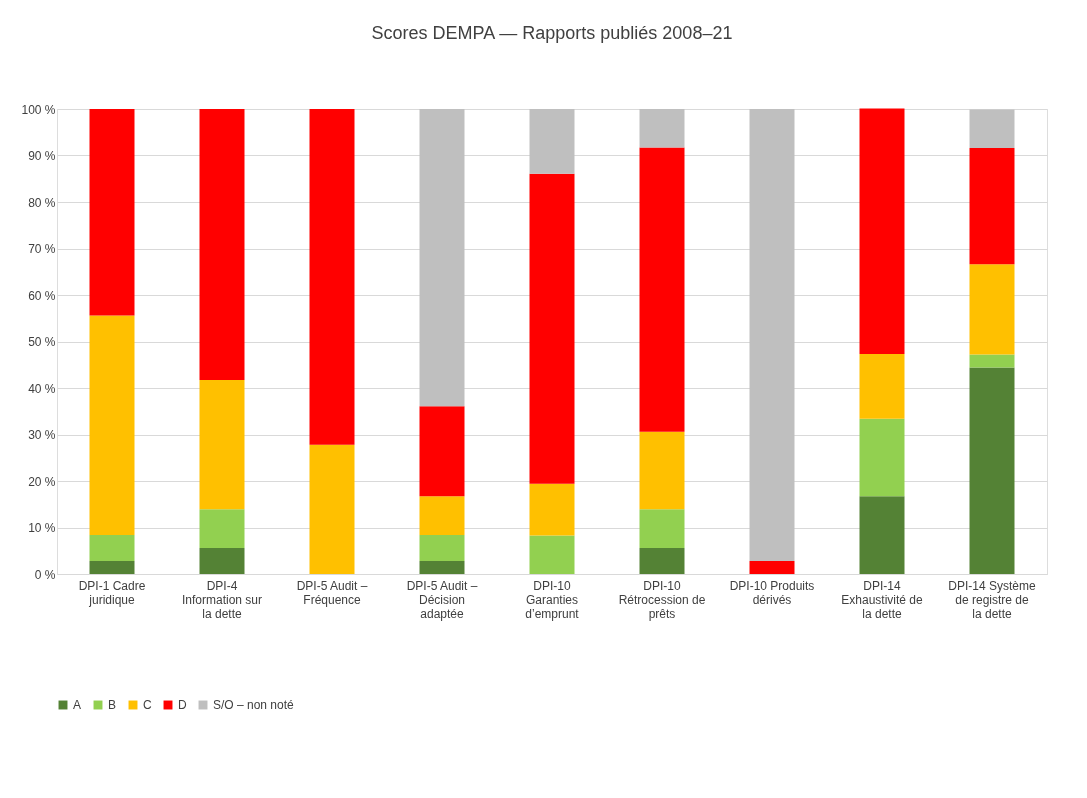 This screenshot has width=1087, height=798. What do you see at coordinates (552, 599) in the screenshot?
I see `x-tick-label: DPI-10 Garanties d’emprunt` at bounding box center [552, 599].